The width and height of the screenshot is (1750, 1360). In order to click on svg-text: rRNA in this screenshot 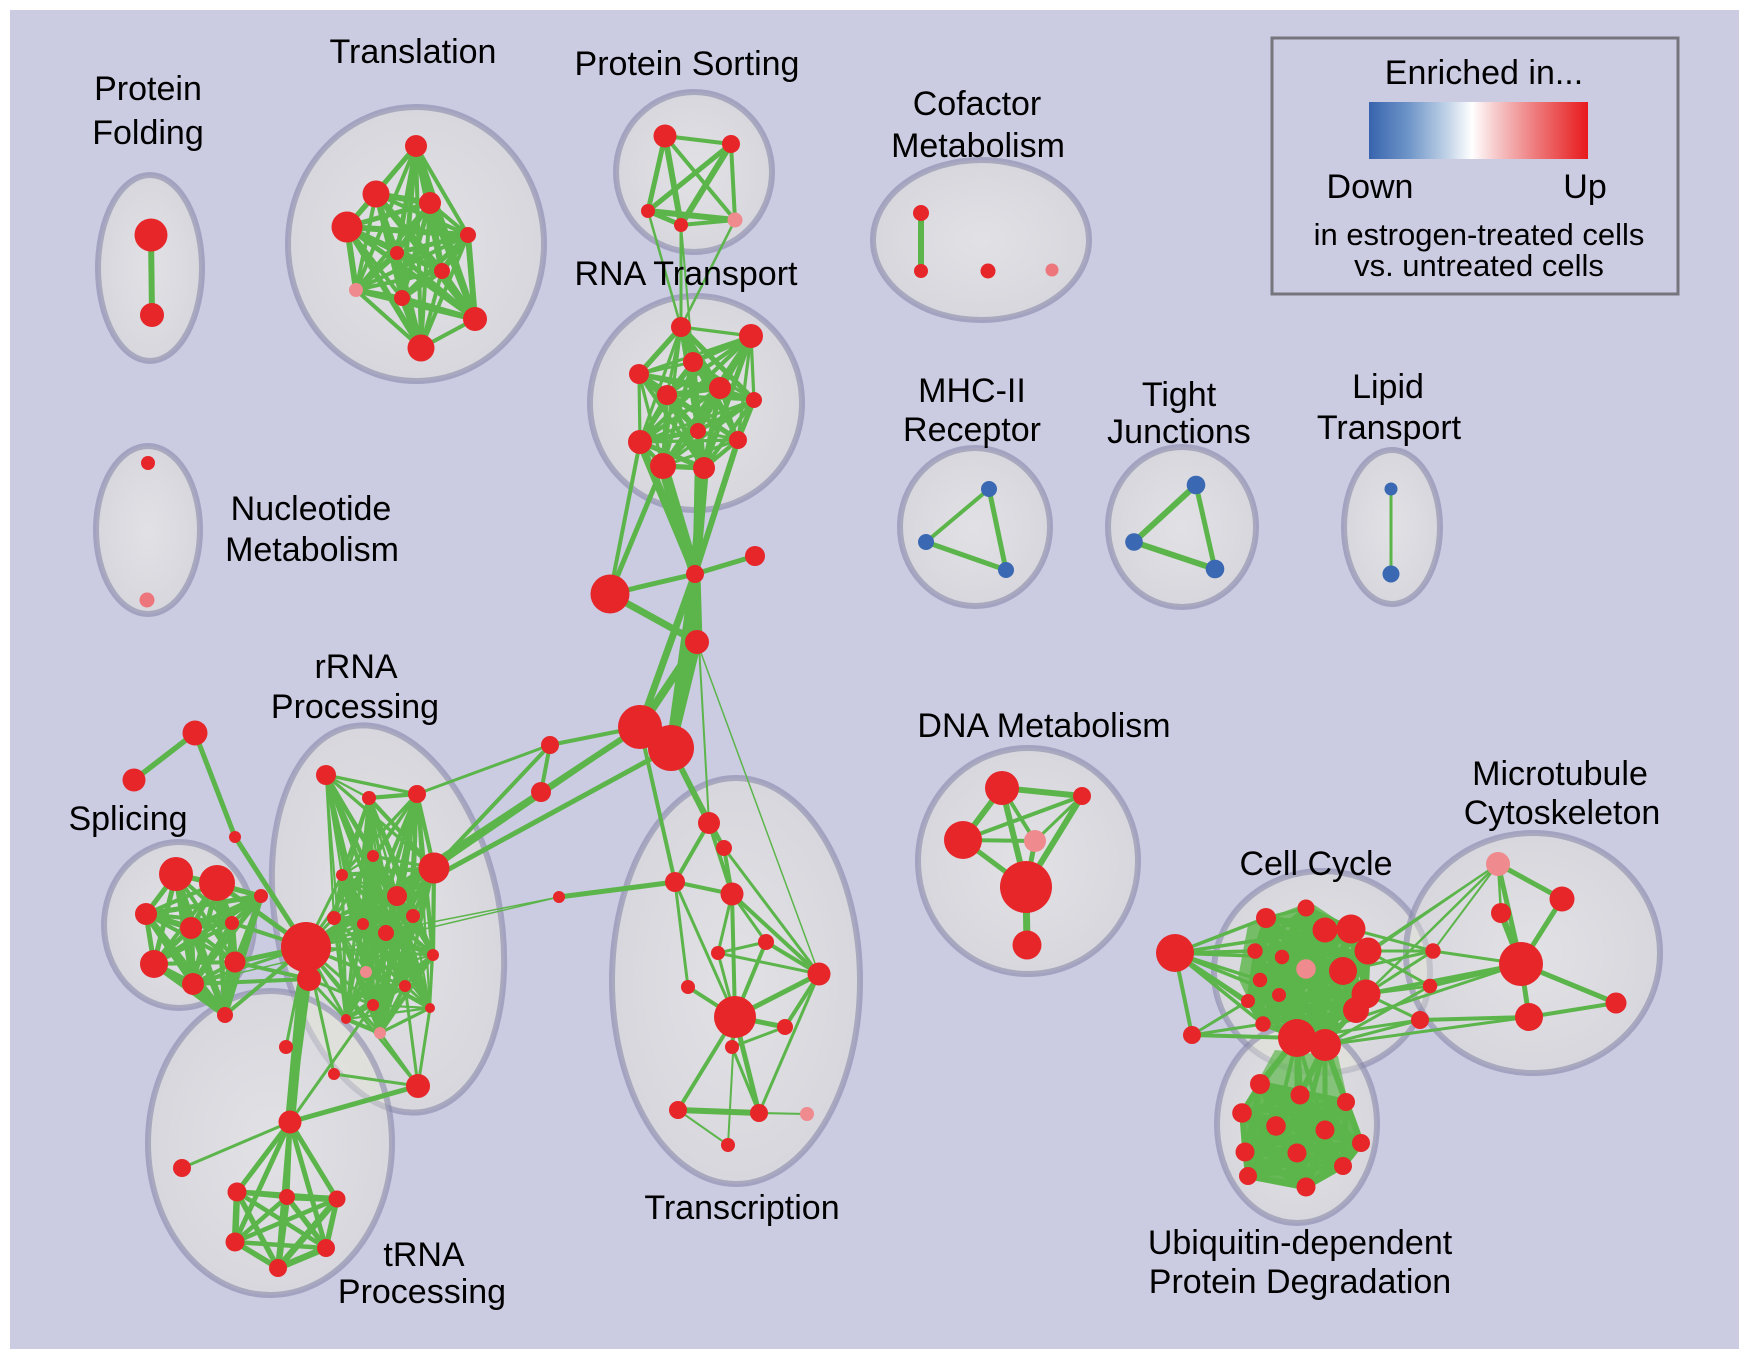, I will do `click(355, 667)`.